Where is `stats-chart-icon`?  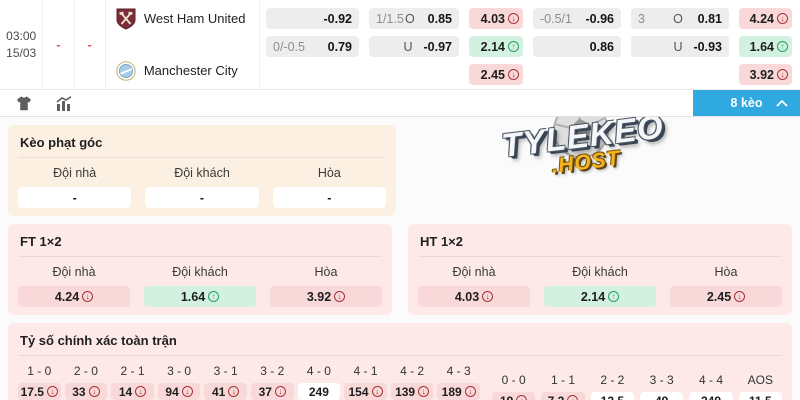
stats-chart-icon is located at coordinates (64, 103).